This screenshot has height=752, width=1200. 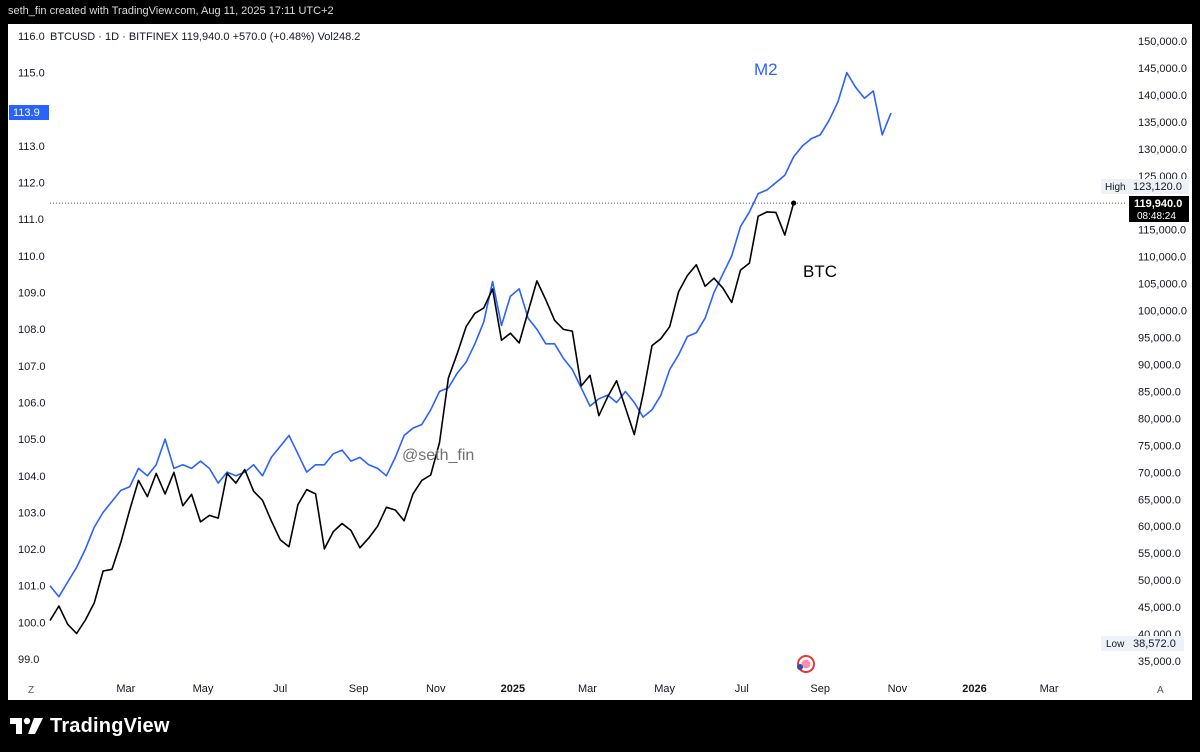 I want to click on left-axis-tick: 110.0, so click(x=31, y=257).